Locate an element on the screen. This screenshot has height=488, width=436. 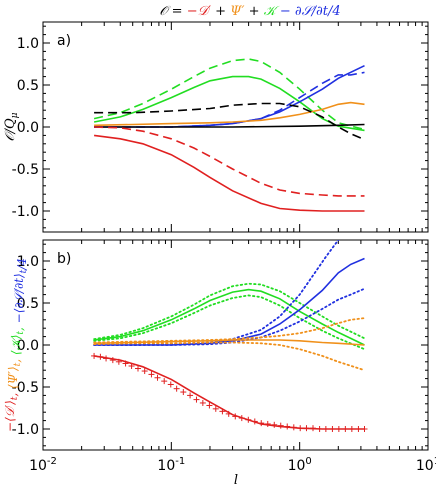
title-part-0: 𝒪 = is located at coordinates (172, 11).